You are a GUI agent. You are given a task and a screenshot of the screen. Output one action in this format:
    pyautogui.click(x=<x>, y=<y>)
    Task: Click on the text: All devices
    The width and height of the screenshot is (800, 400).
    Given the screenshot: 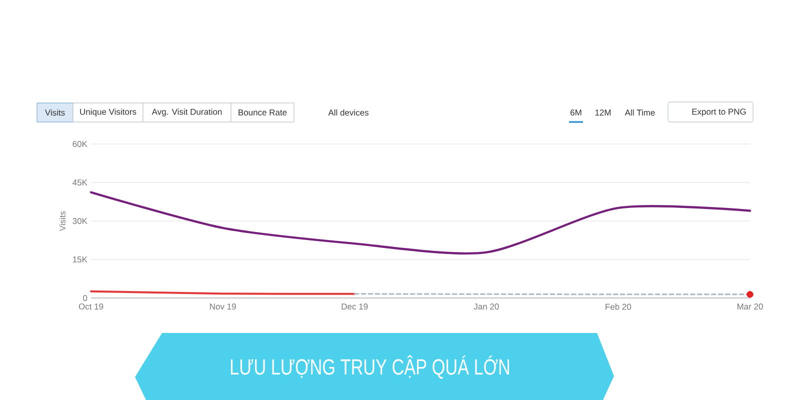 What is the action you would take?
    pyautogui.click(x=348, y=112)
    